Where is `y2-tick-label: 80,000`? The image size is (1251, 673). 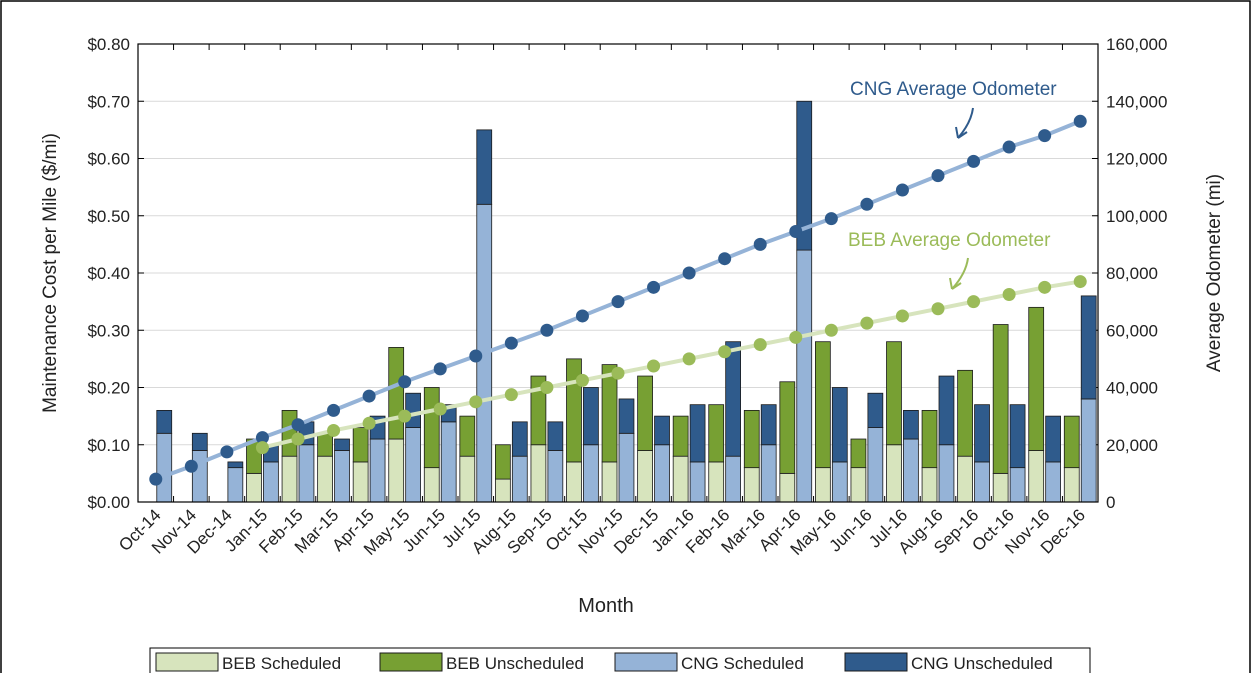
y2-tick-label: 80,000 is located at coordinates (1132, 273).